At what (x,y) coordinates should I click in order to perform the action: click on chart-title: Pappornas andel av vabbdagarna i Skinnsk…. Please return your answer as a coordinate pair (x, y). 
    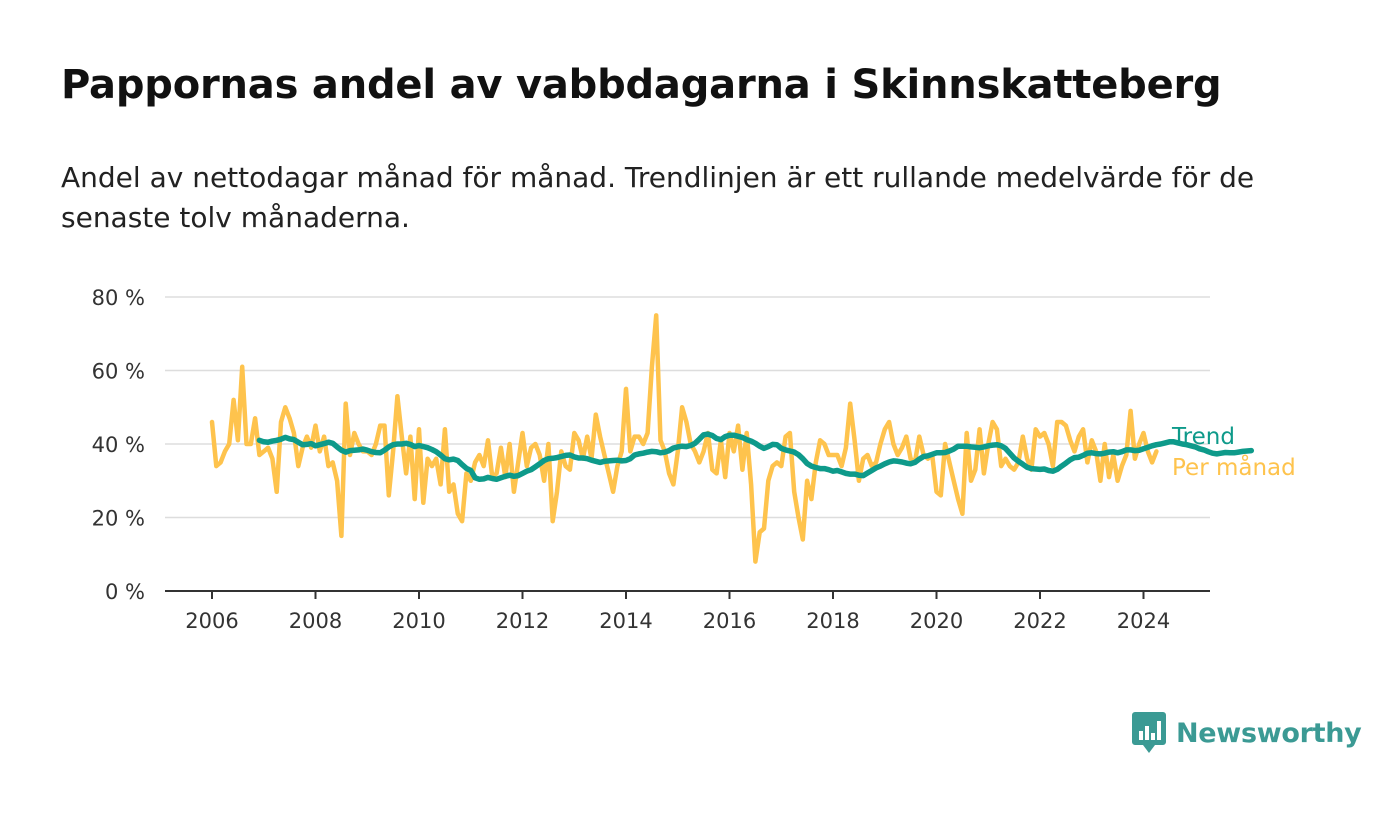
    Looking at the image, I should click on (641, 85).